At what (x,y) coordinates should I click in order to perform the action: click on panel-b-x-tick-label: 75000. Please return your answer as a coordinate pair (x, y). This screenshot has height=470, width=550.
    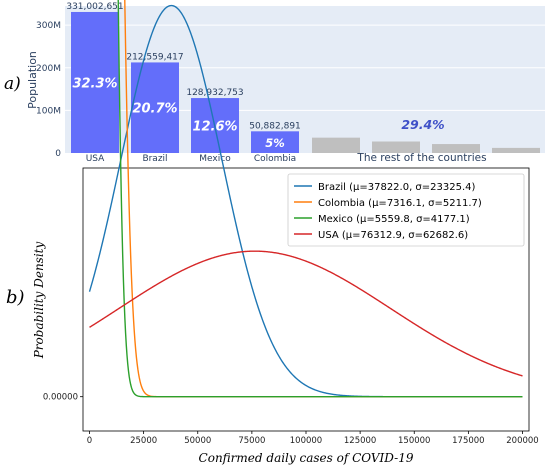
    Looking at the image, I should click on (251, 441).